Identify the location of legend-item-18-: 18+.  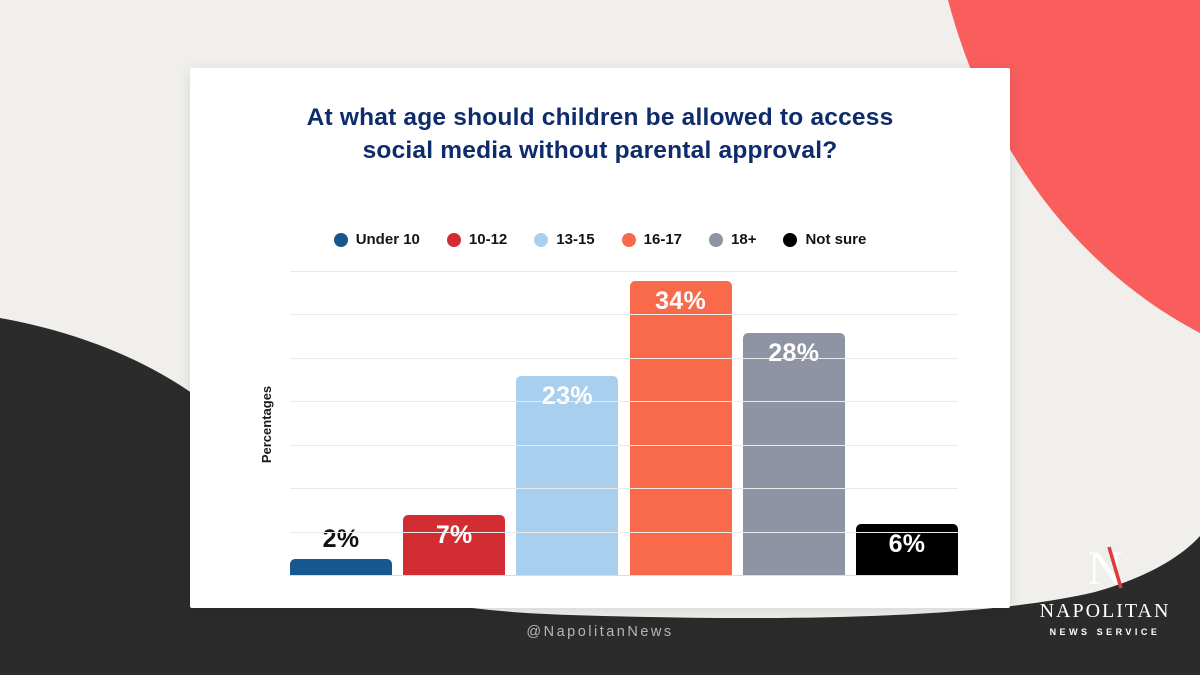
(732, 239).